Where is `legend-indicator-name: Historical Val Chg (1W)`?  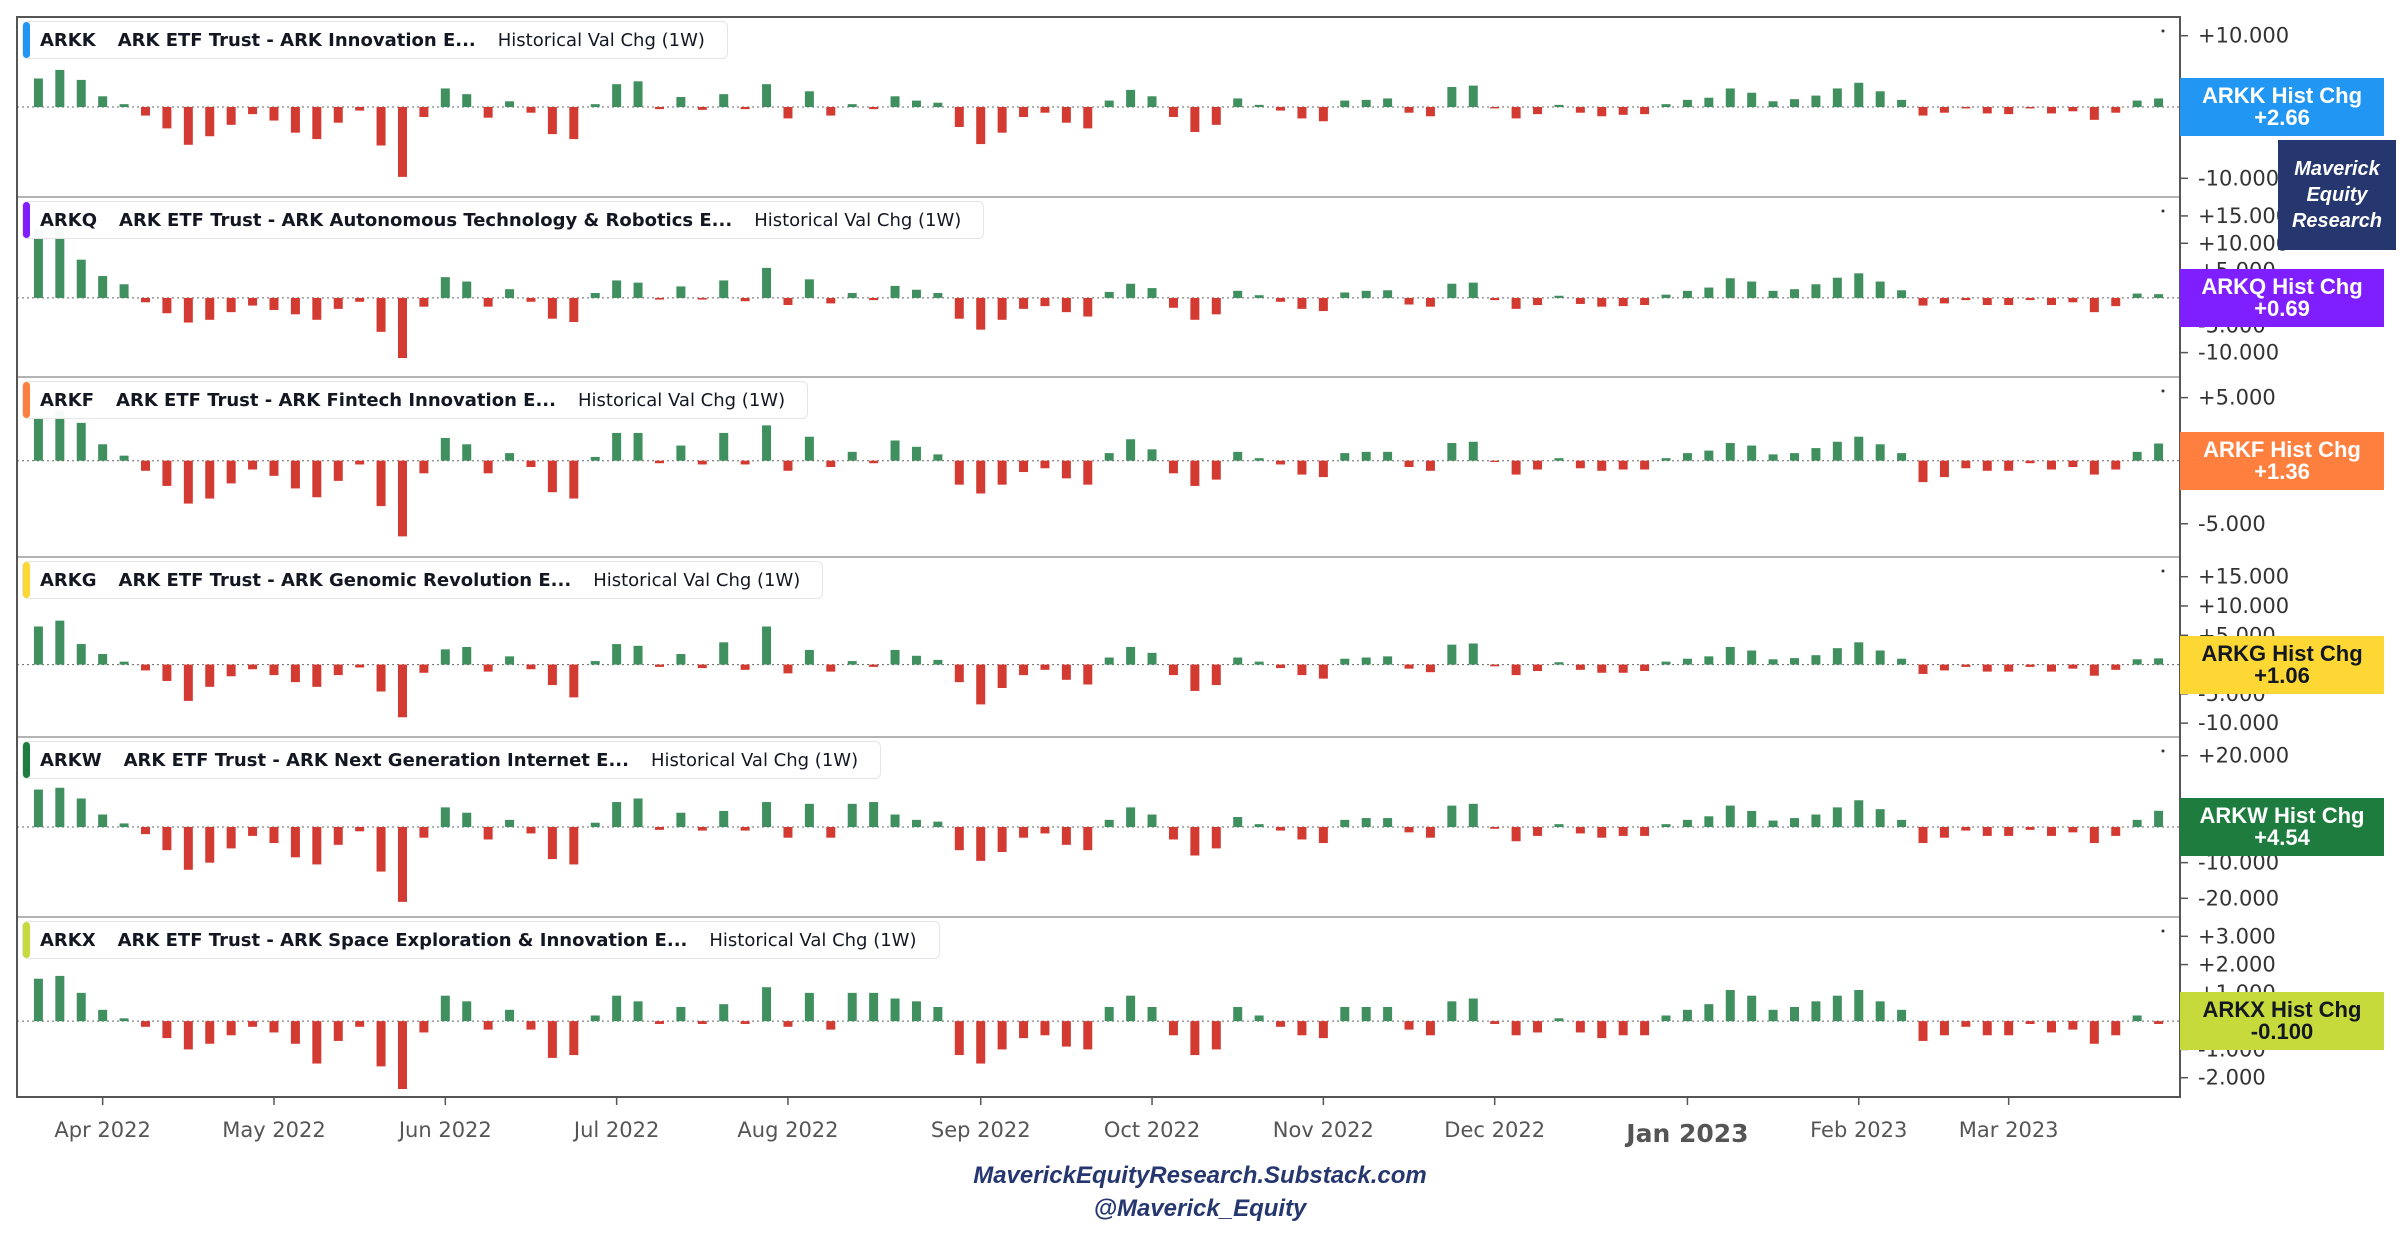
legend-indicator-name: Historical Val Chg (1W) is located at coordinates (813, 940).